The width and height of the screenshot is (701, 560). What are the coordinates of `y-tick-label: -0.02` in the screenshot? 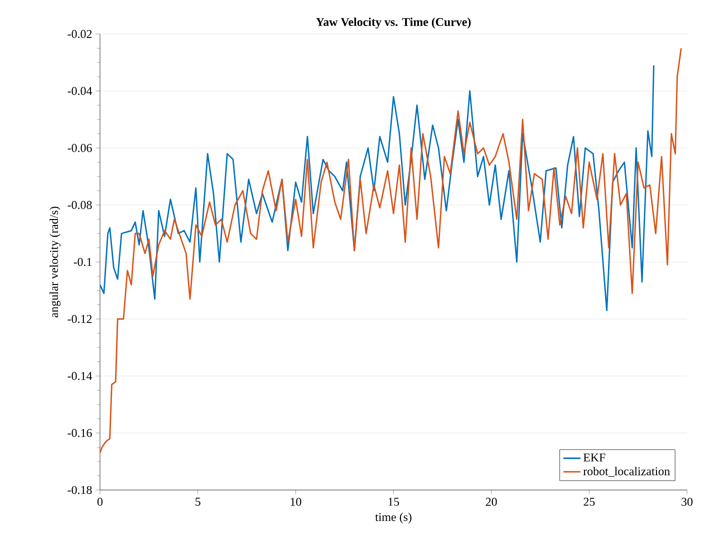 It's located at (80, 34).